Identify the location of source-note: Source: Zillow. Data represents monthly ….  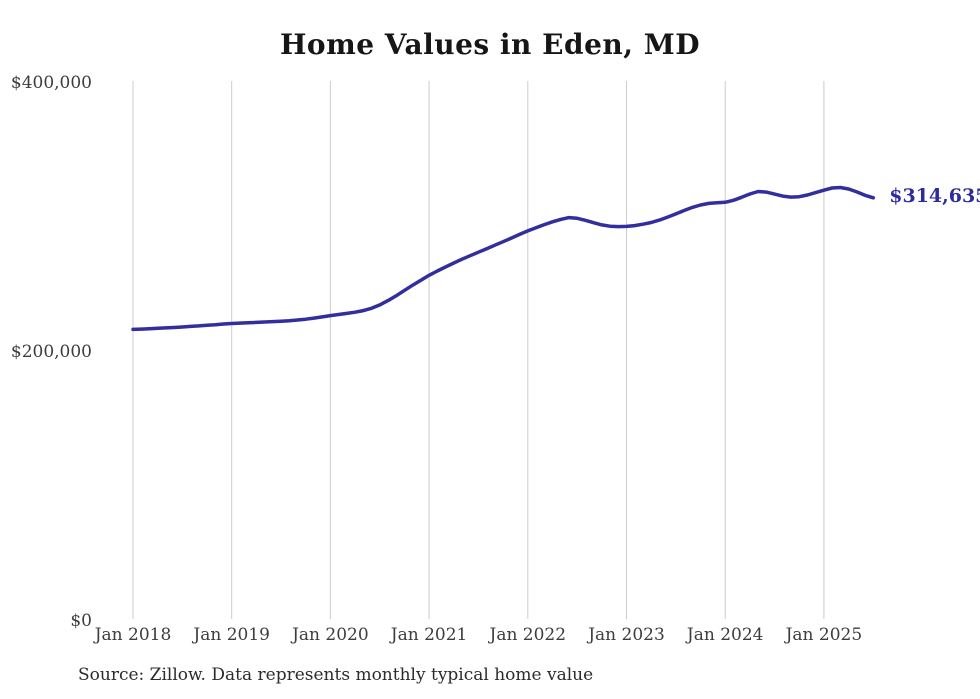
(336, 675).